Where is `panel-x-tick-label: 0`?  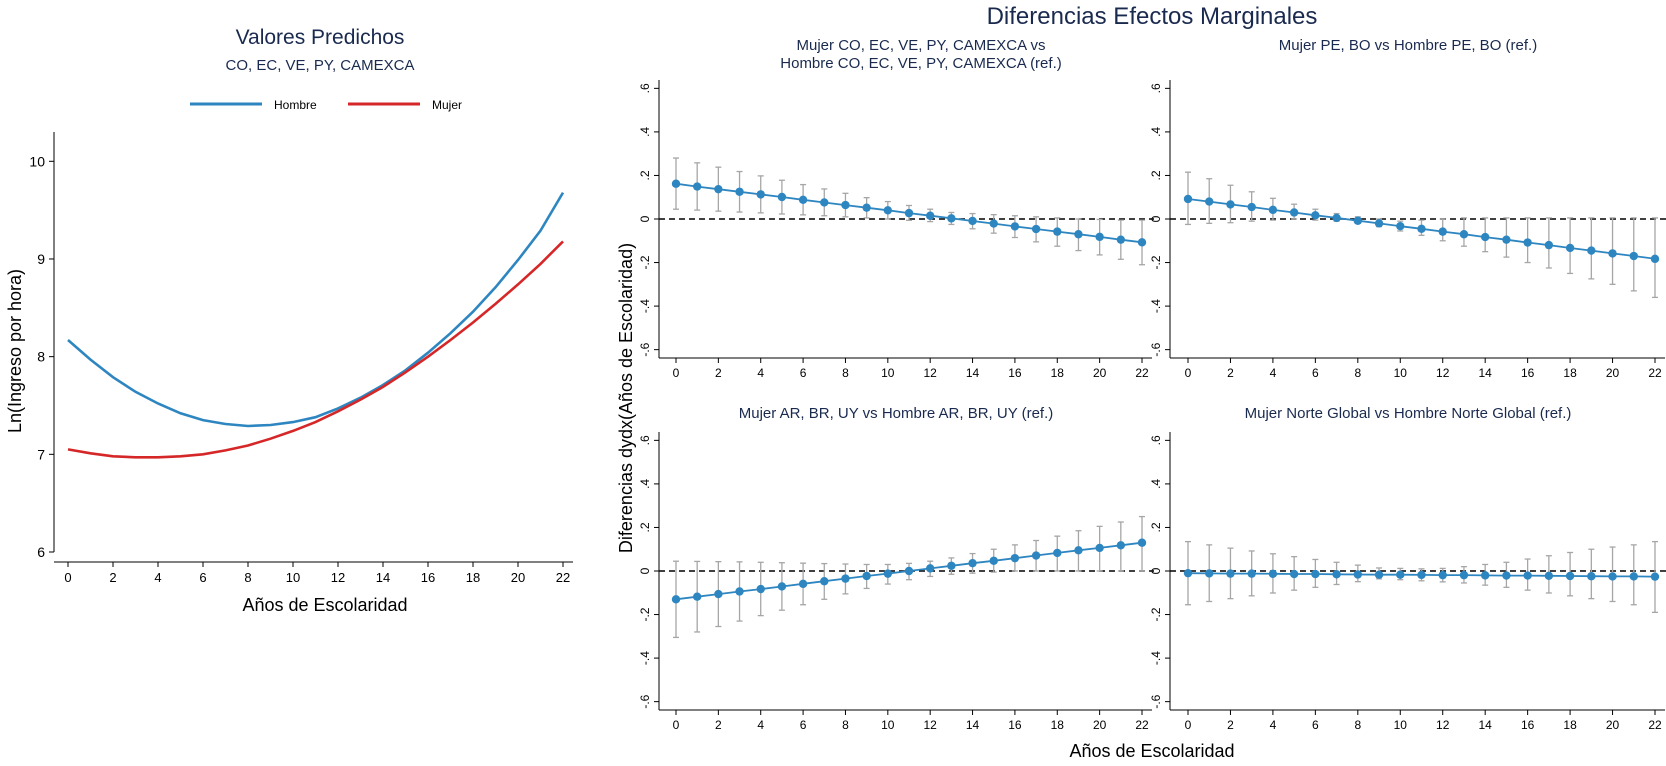 panel-x-tick-label: 0 is located at coordinates (676, 373).